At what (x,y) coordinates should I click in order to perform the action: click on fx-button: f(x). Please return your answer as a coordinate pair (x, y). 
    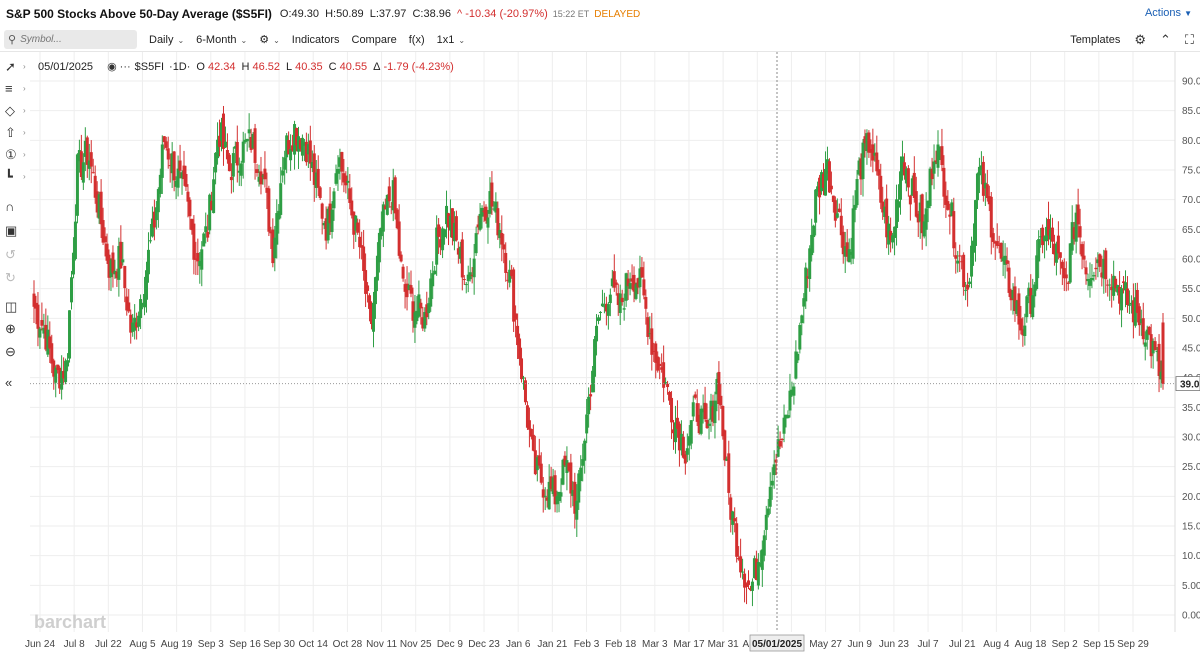
    Looking at the image, I should click on (416, 39).